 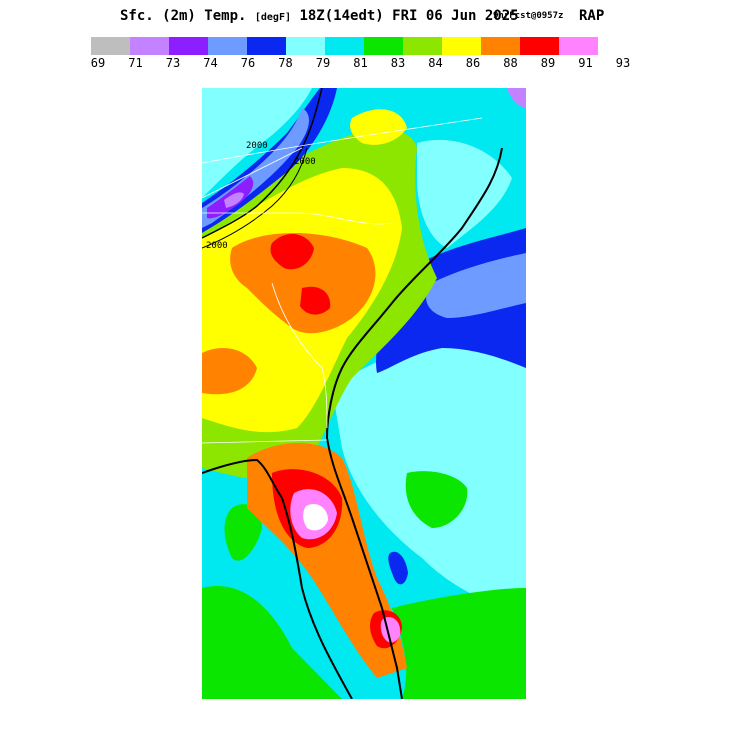 I want to click on legend-tick-labels: 69 71 73 74 76 78 79 81 83 84 86 88 89 91 93, so click(x=364, y=64).